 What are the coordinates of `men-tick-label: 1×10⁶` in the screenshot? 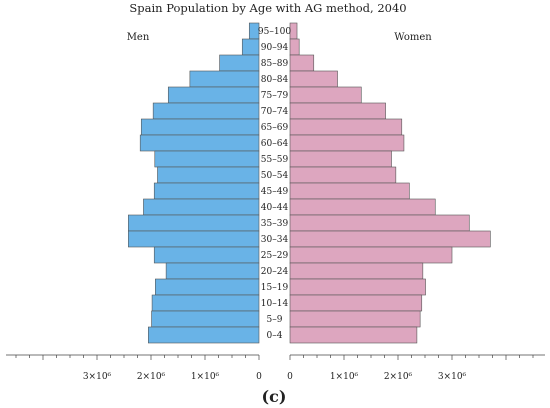 It's located at (205, 377).